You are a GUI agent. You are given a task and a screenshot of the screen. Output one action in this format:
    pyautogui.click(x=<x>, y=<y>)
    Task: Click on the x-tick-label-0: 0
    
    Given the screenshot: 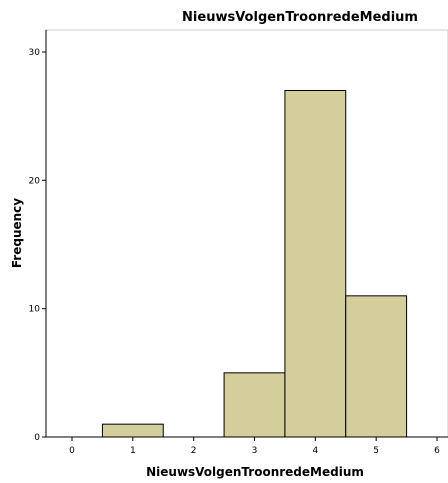 What is the action you would take?
    pyautogui.click(x=72, y=451)
    